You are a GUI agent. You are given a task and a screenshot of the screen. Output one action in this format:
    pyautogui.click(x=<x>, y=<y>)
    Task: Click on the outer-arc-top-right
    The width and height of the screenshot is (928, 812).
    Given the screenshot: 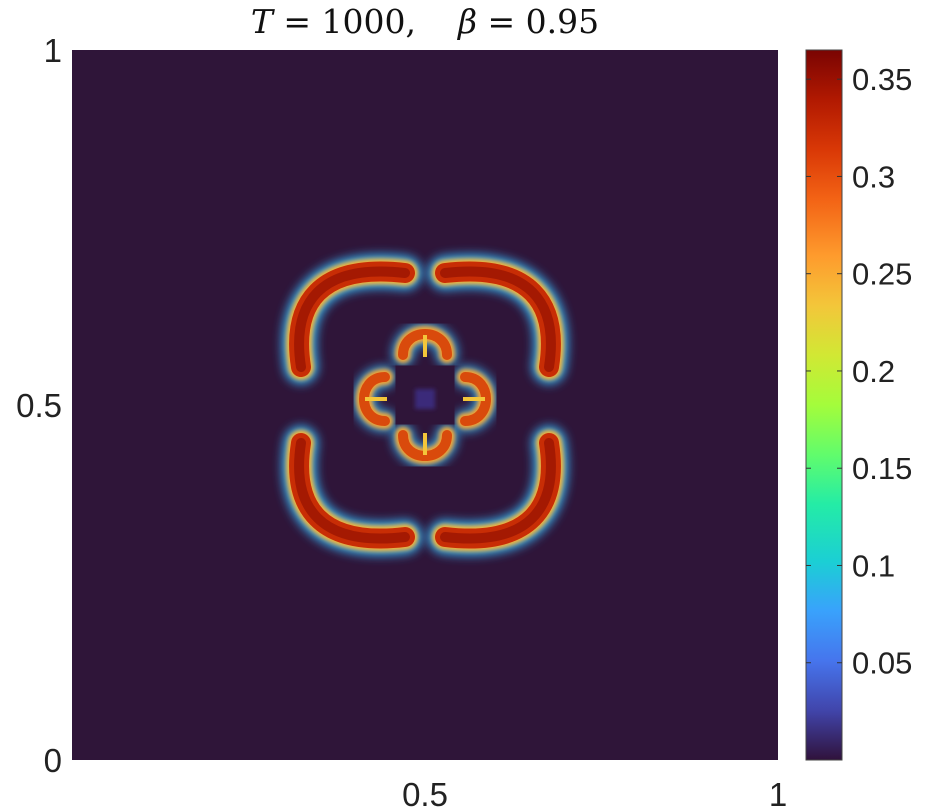 What is the action you would take?
    pyautogui.click(x=498, y=319)
    